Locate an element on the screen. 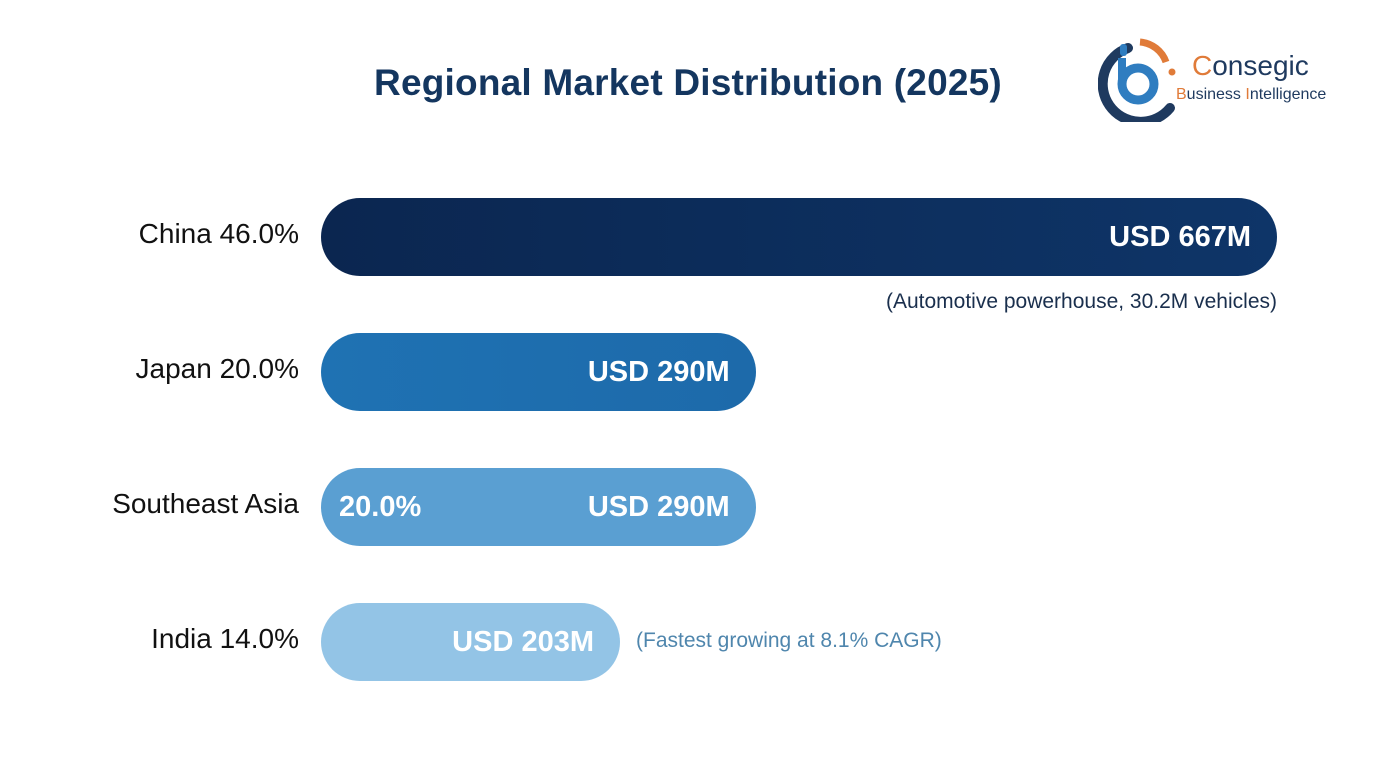 Image resolution: width=1376 pixels, height=768 pixels. bar-share-label: 20.0% is located at coordinates (380, 507).